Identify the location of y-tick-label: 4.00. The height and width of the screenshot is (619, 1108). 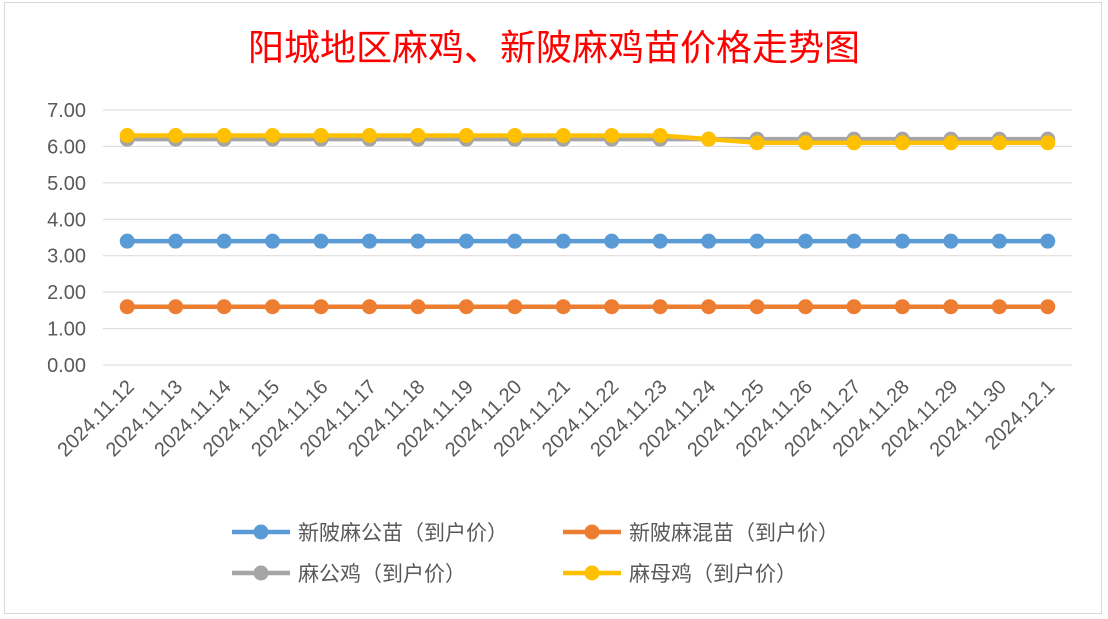
(66, 220).